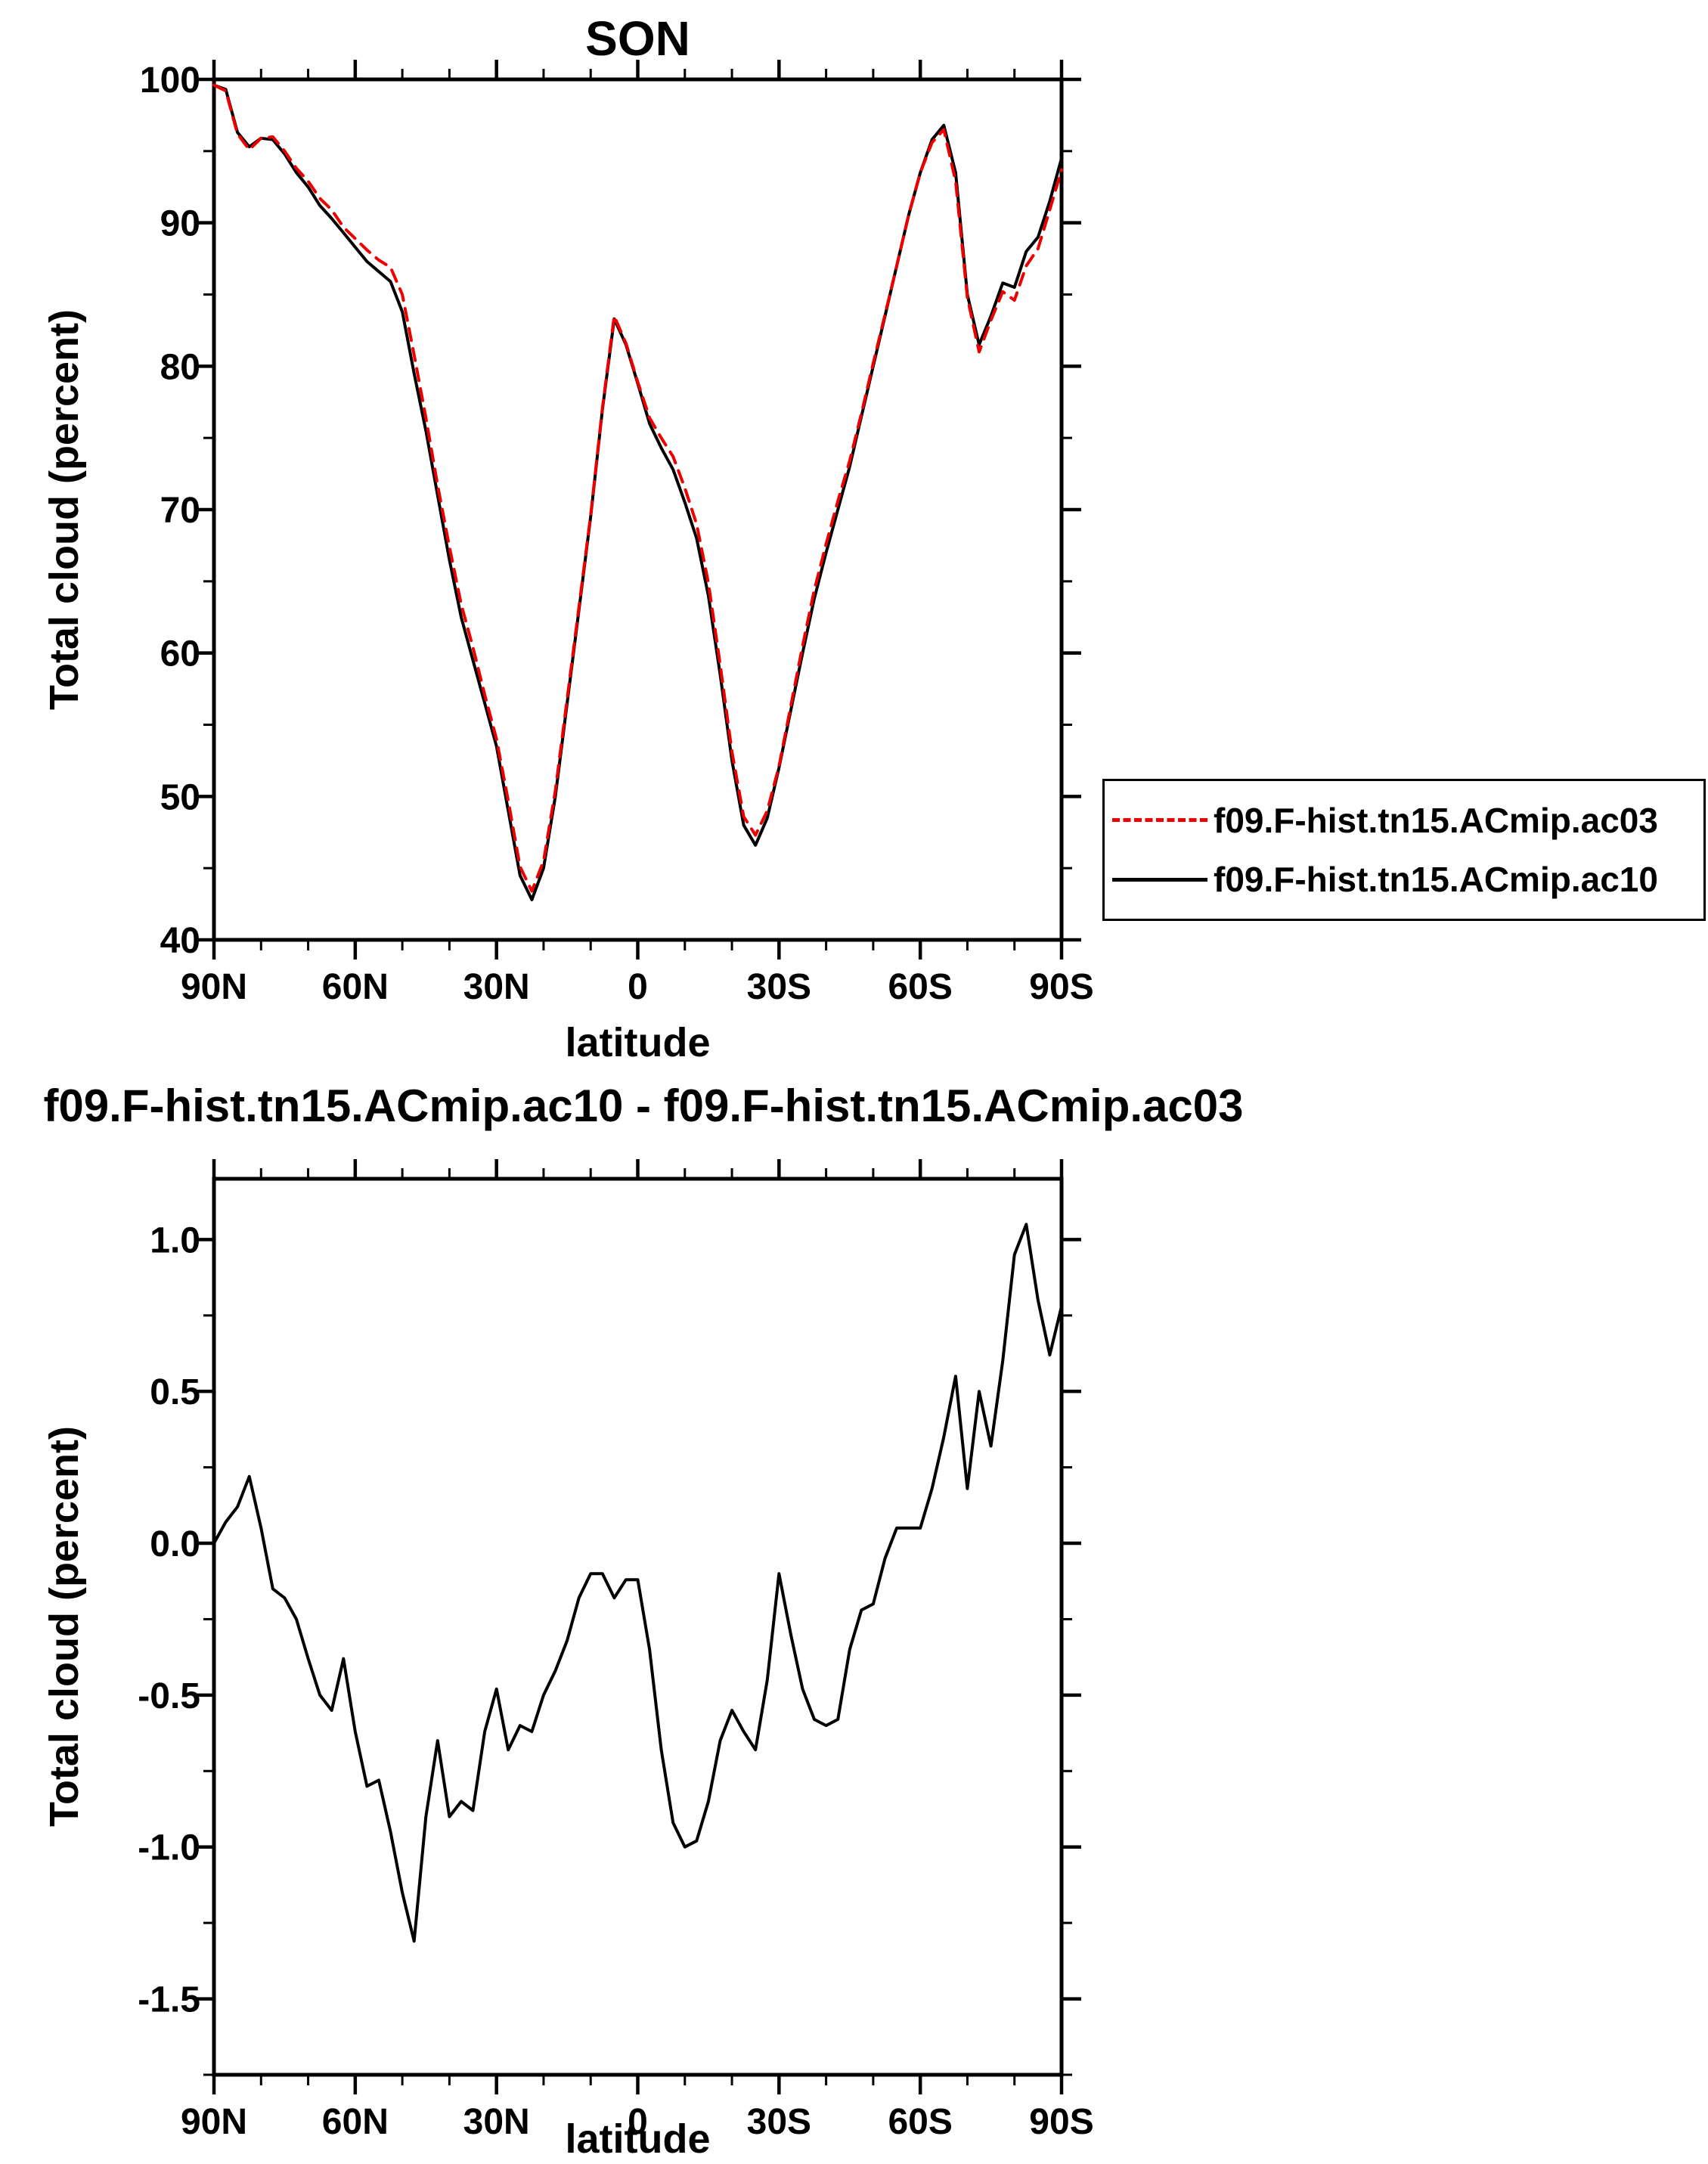 This screenshot has height=2164, width=1708. Describe the element at coordinates (175, 1544) in the screenshot. I see `svg-text: 0.0` at that location.